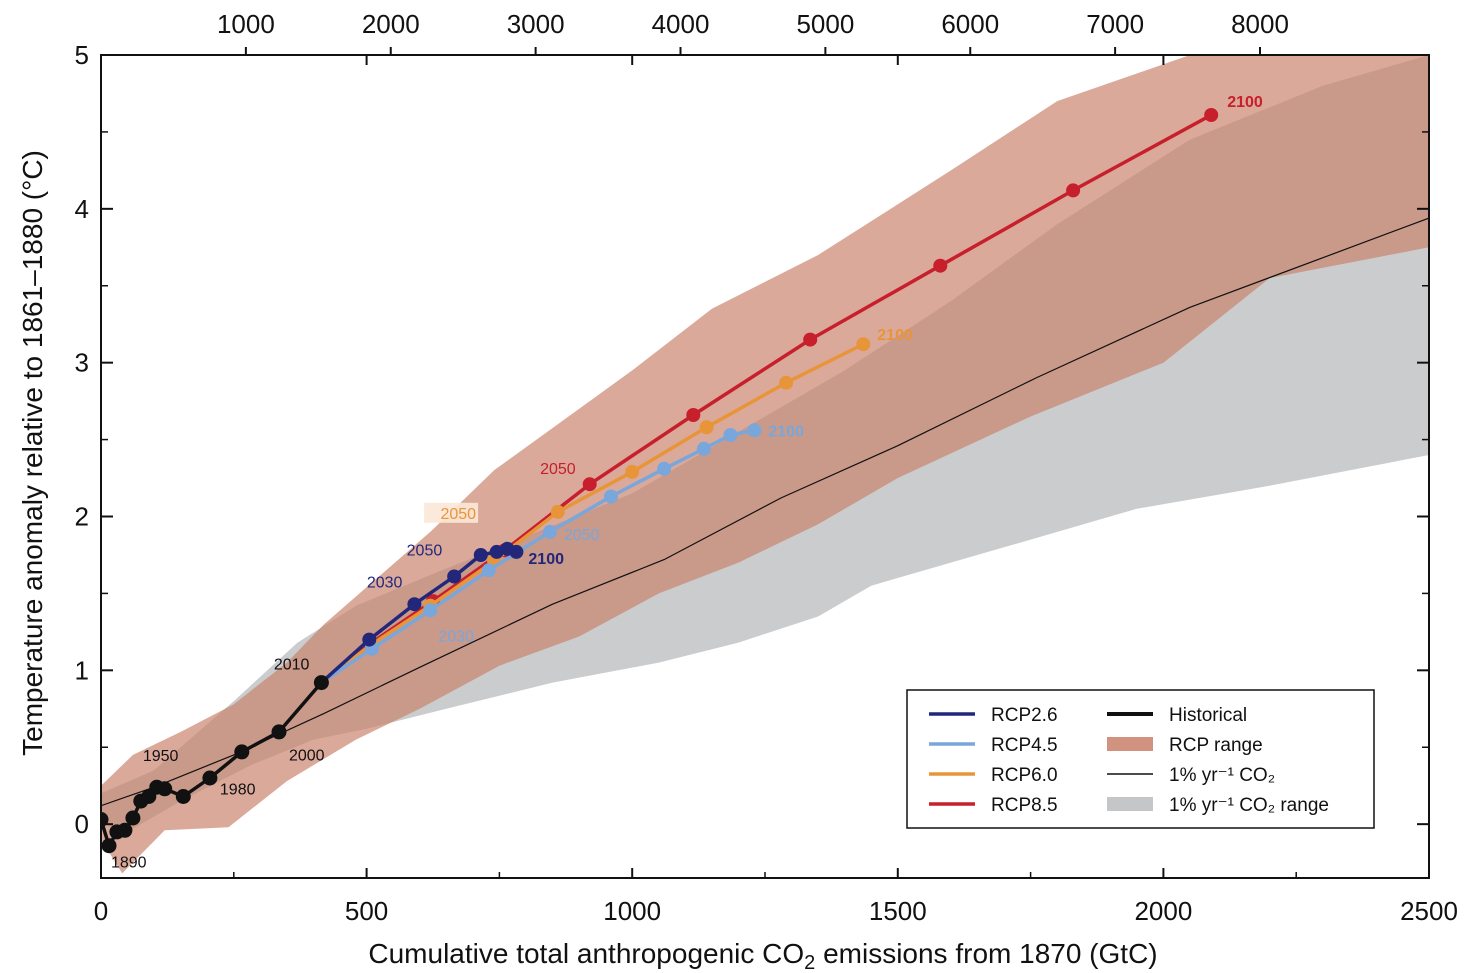 This screenshot has height=973, width=1468. I want to click on legend-label: RCP2.6, so click(1024, 715).